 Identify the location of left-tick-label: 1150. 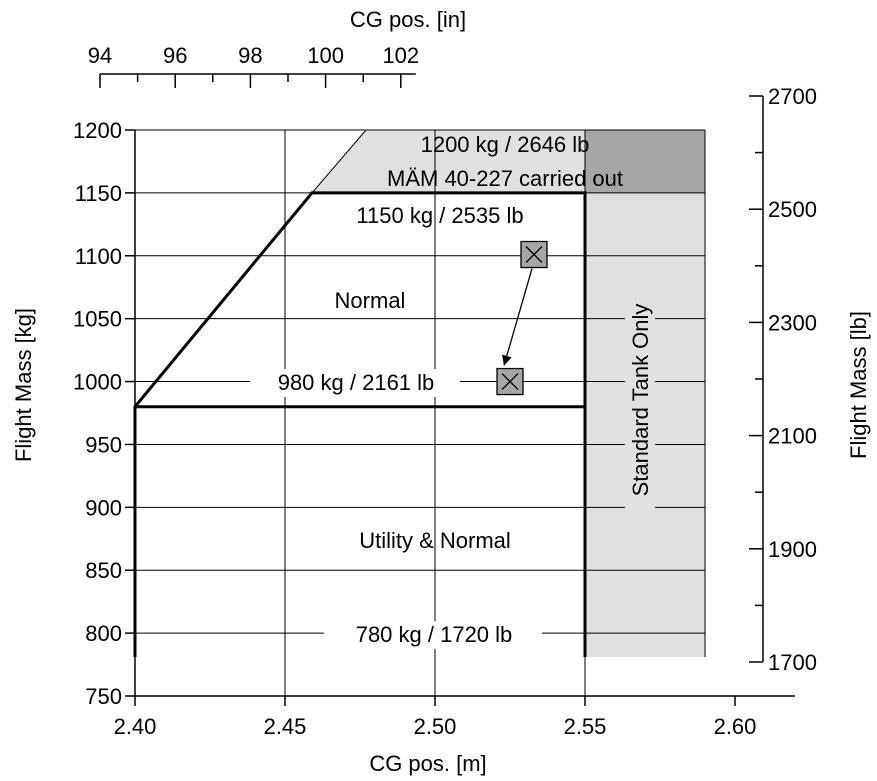
(98, 193).